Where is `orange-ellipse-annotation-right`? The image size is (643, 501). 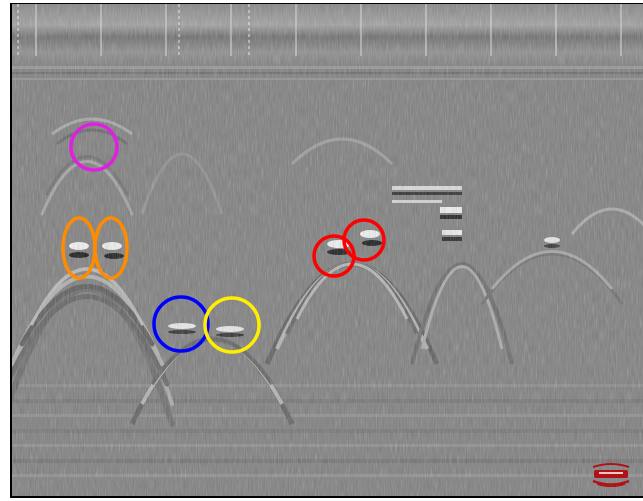 orange-ellipse-annotation-right is located at coordinates (111, 248).